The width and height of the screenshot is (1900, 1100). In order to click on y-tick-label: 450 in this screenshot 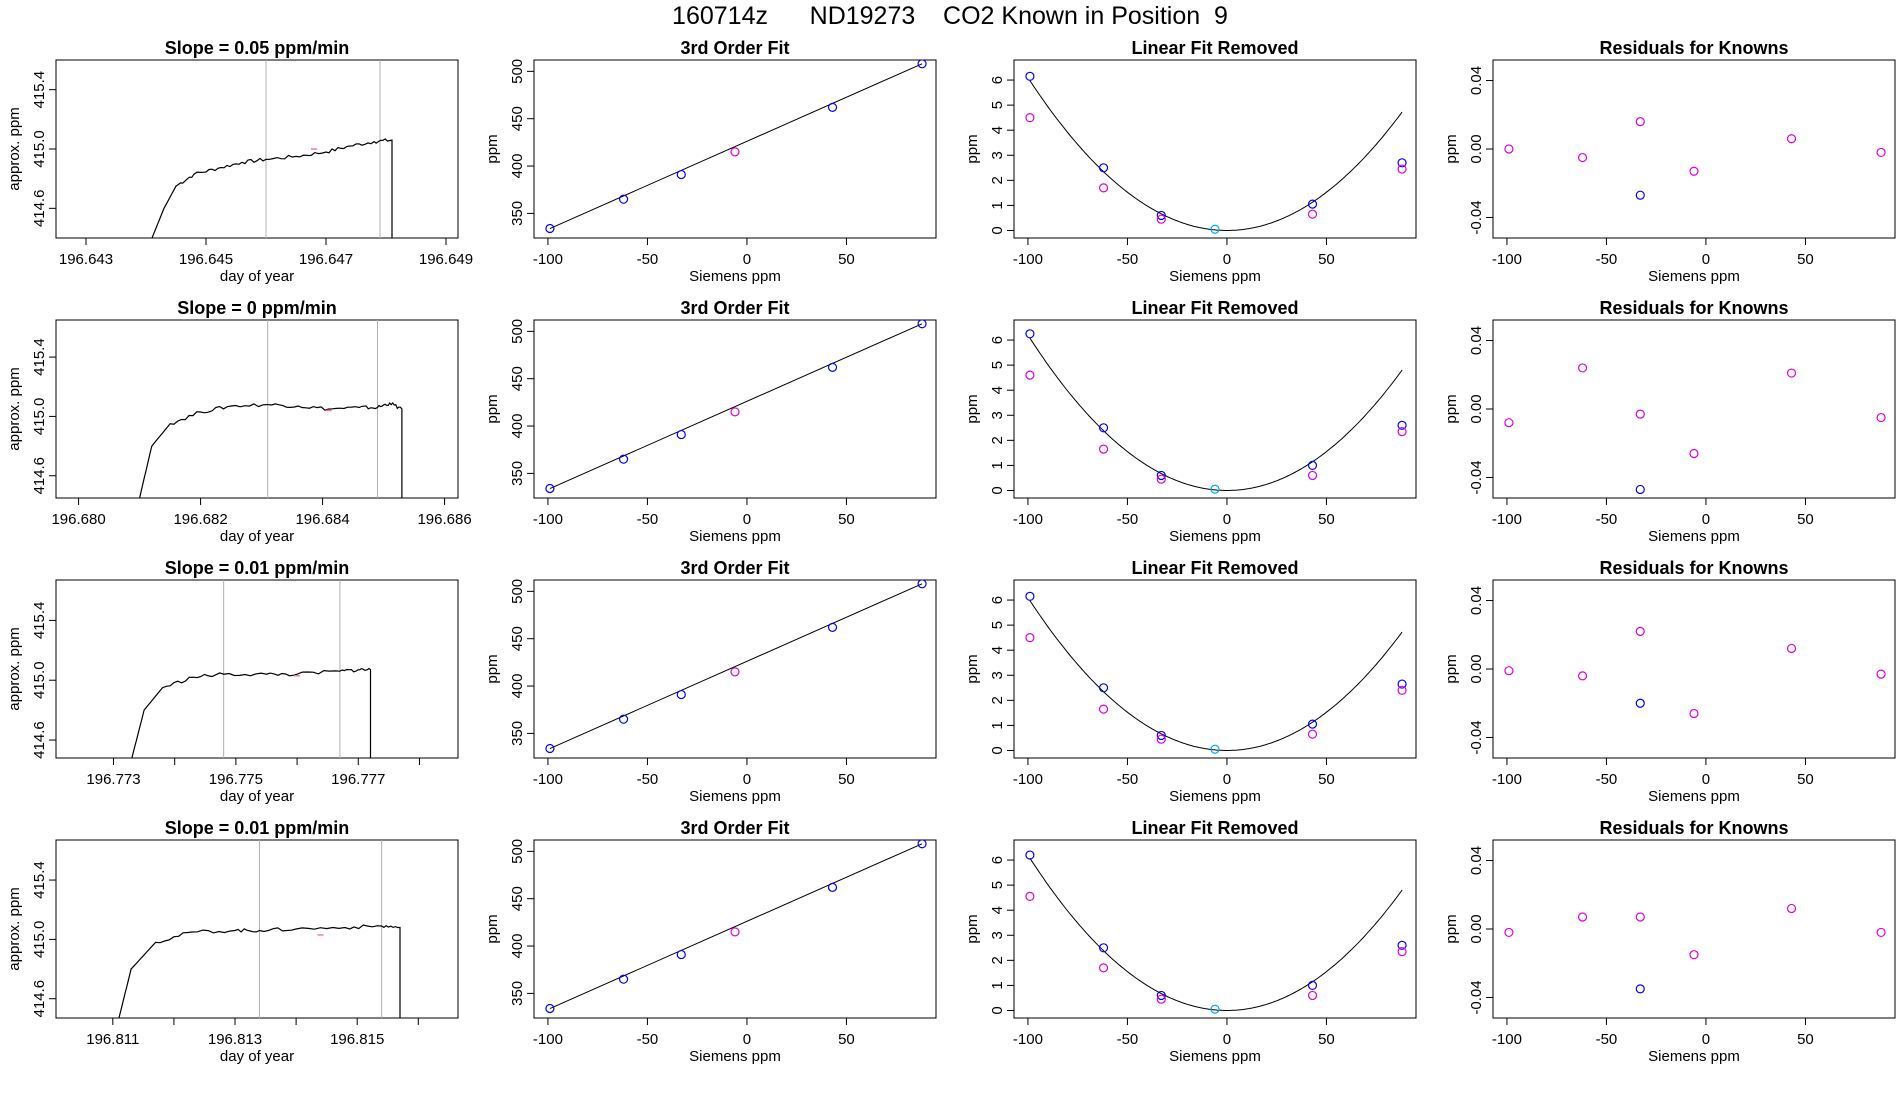, I will do `click(517, 898)`.